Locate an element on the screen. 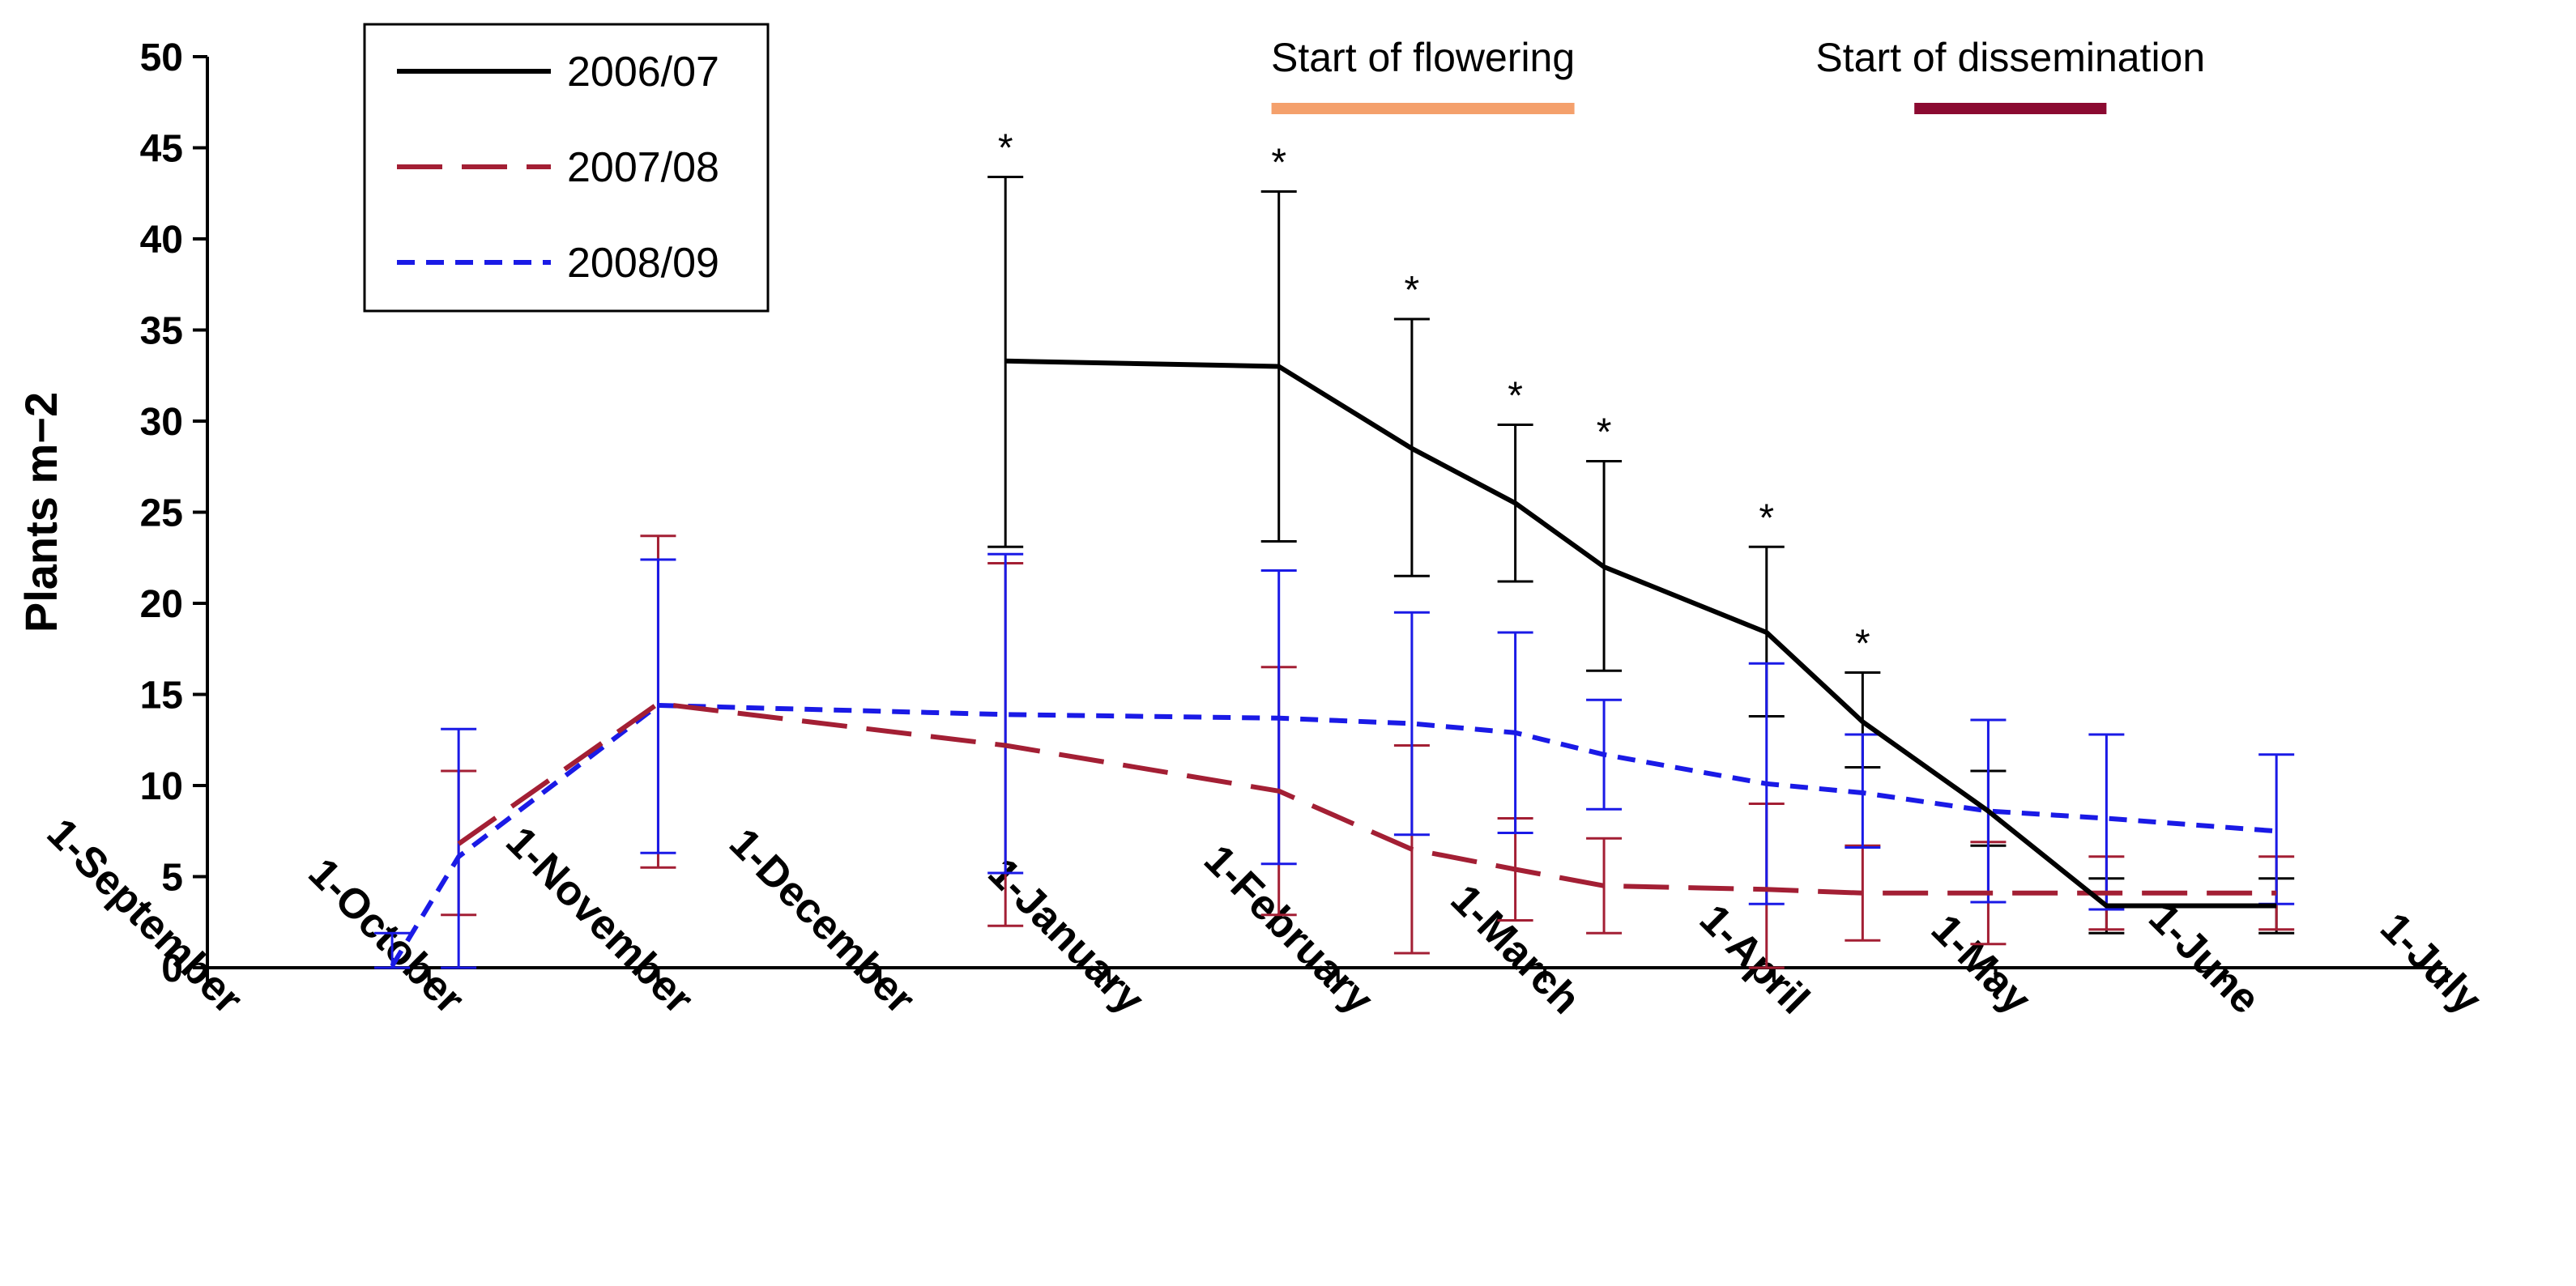  annotation-label-1: Start of dissemination is located at coordinates (2010, 58).